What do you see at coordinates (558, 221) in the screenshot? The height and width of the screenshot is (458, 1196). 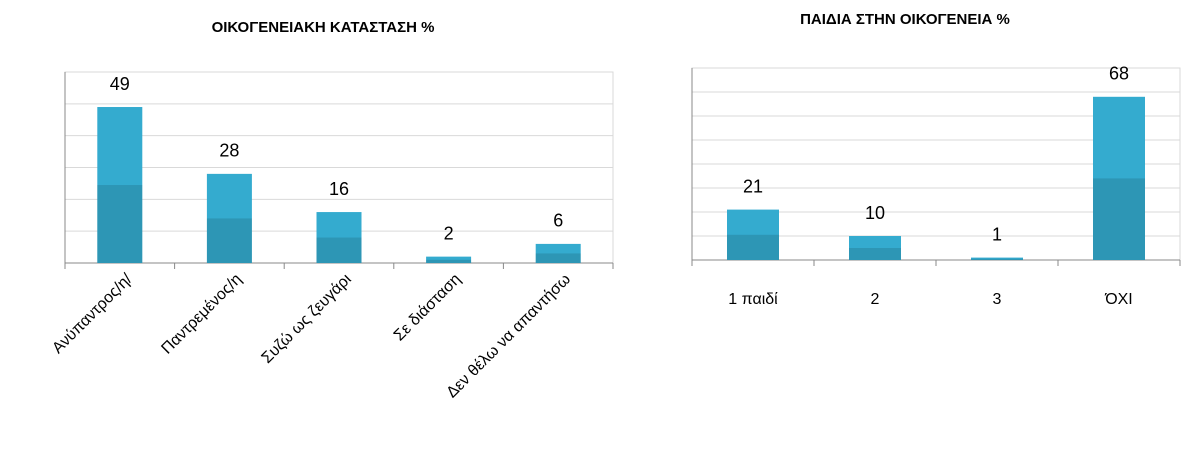 I see `value-label: 6` at bounding box center [558, 221].